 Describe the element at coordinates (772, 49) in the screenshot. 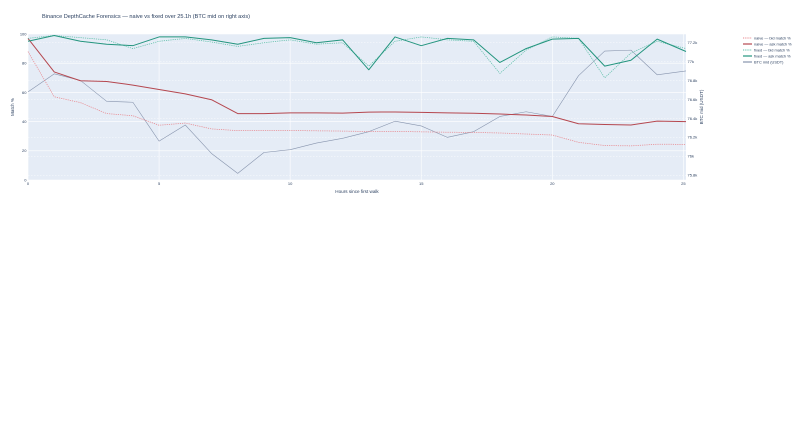

I see `legend-label: fixed — bid match %` at that location.